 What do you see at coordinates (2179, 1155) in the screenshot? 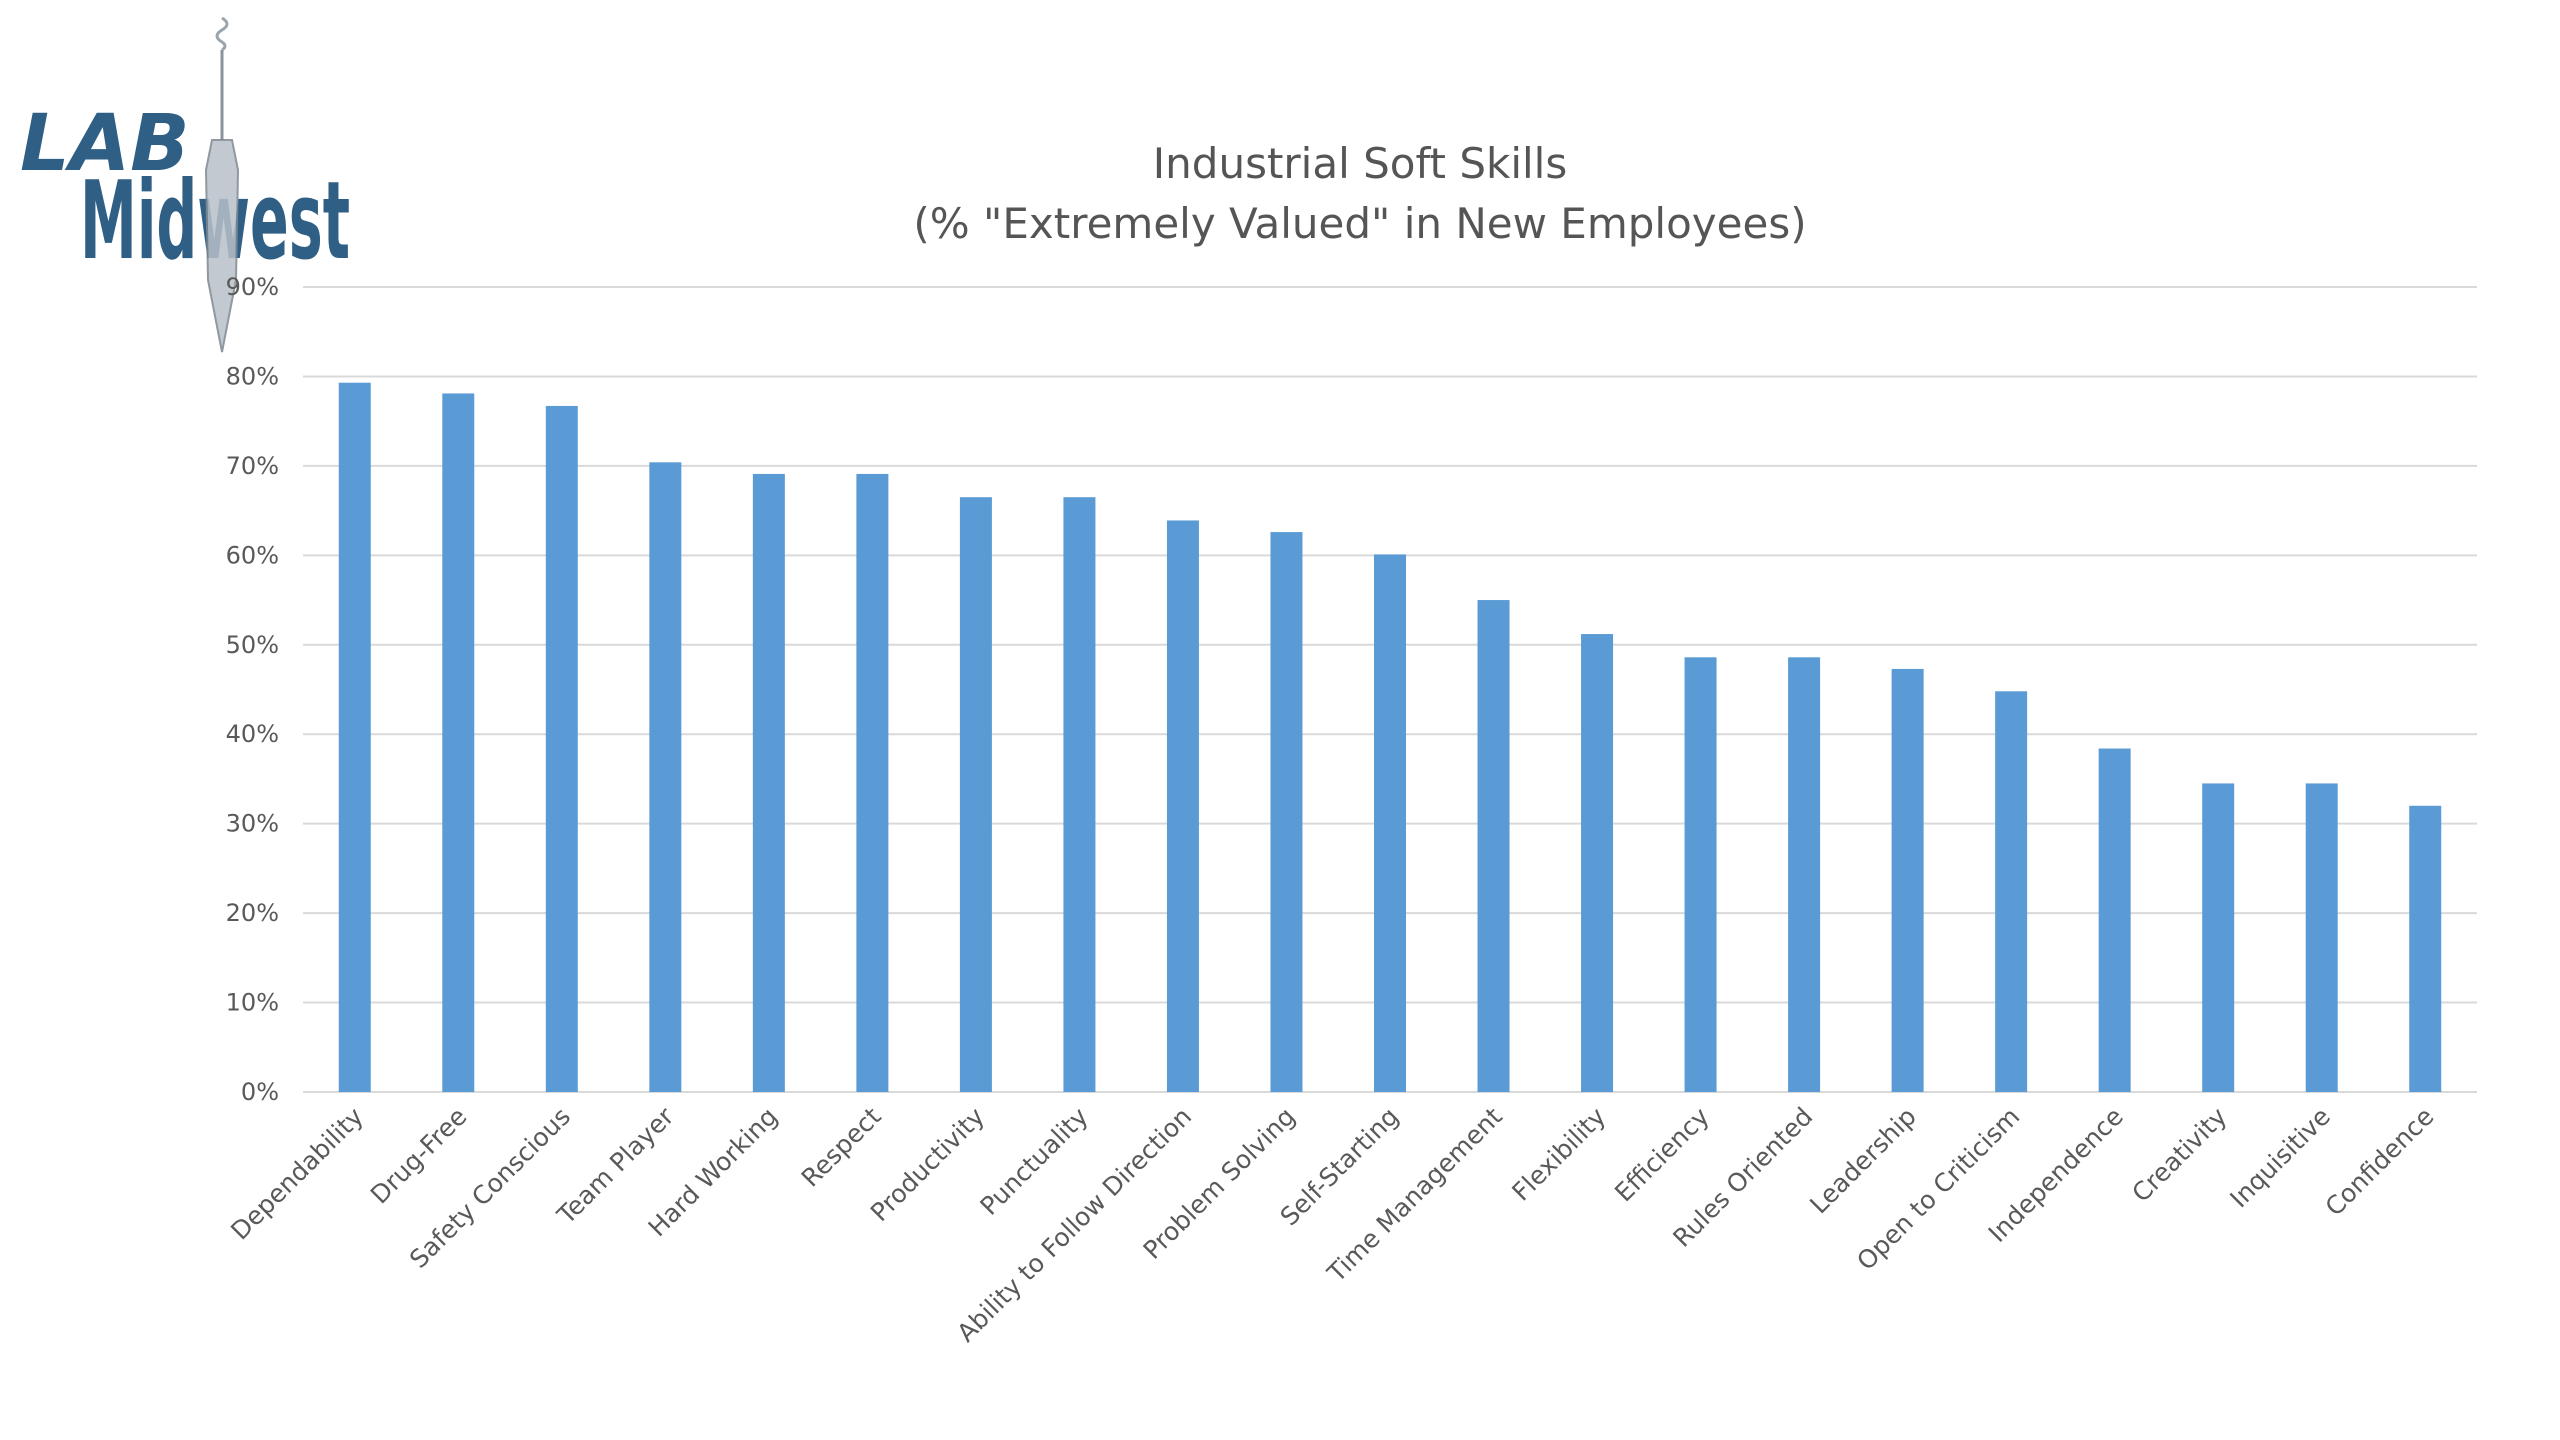
I see `x-category-label: Creativity` at bounding box center [2179, 1155].